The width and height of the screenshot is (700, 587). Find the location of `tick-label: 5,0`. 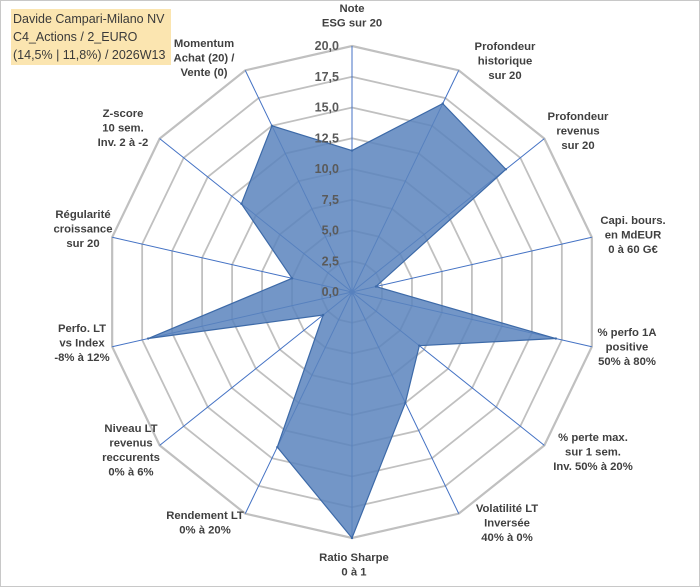

tick-label: 5,0 is located at coordinates (330, 231).